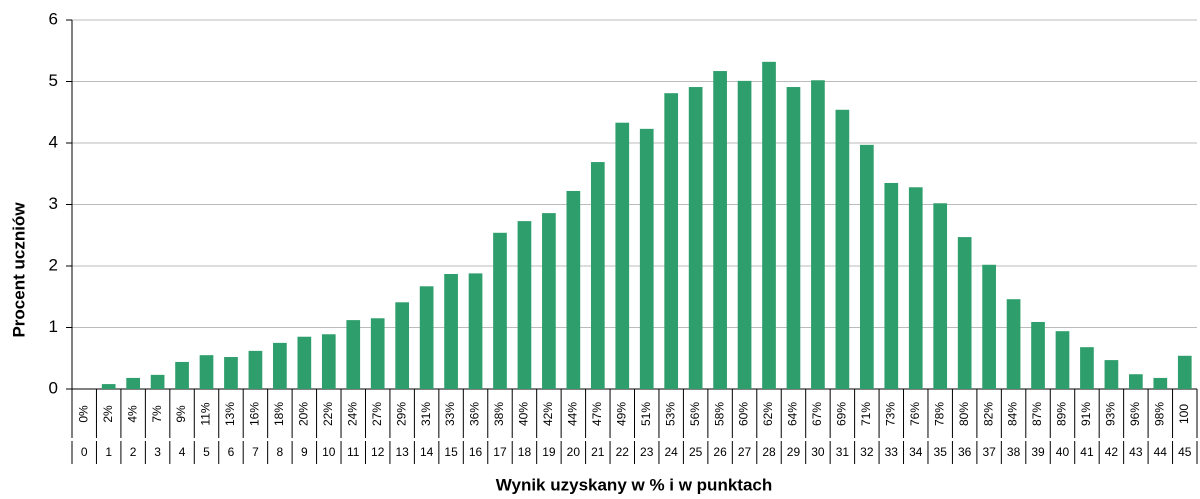  Describe the element at coordinates (500, 452) in the screenshot. I see `x-tick-label: 17` at that location.